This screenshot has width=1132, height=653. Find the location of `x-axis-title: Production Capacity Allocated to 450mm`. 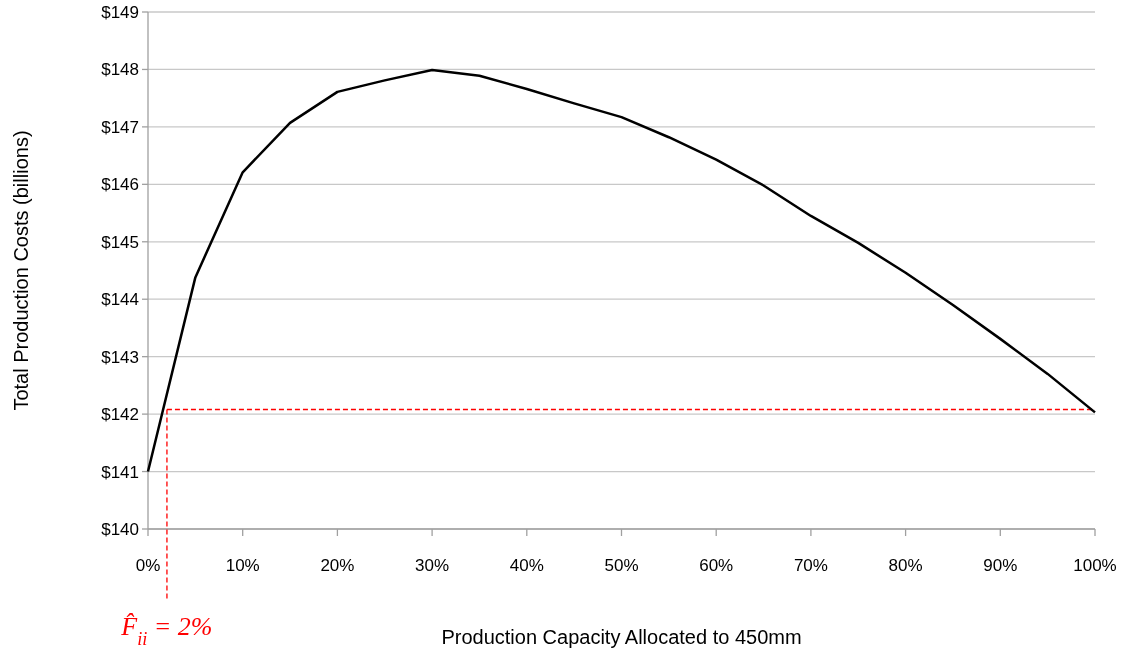

x-axis-title: Production Capacity Allocated to 450mm is located at coordinates (621, 637).